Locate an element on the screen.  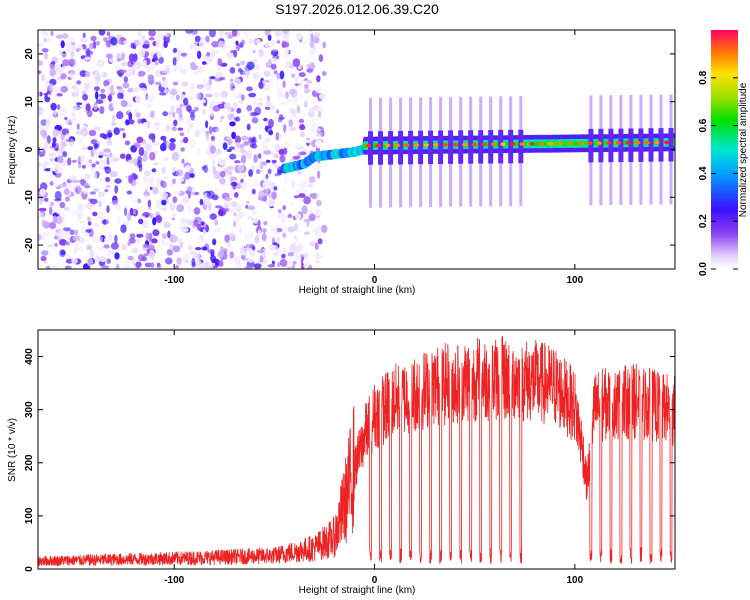
y-tick-label: 400 is located at coordinates (29, 356).